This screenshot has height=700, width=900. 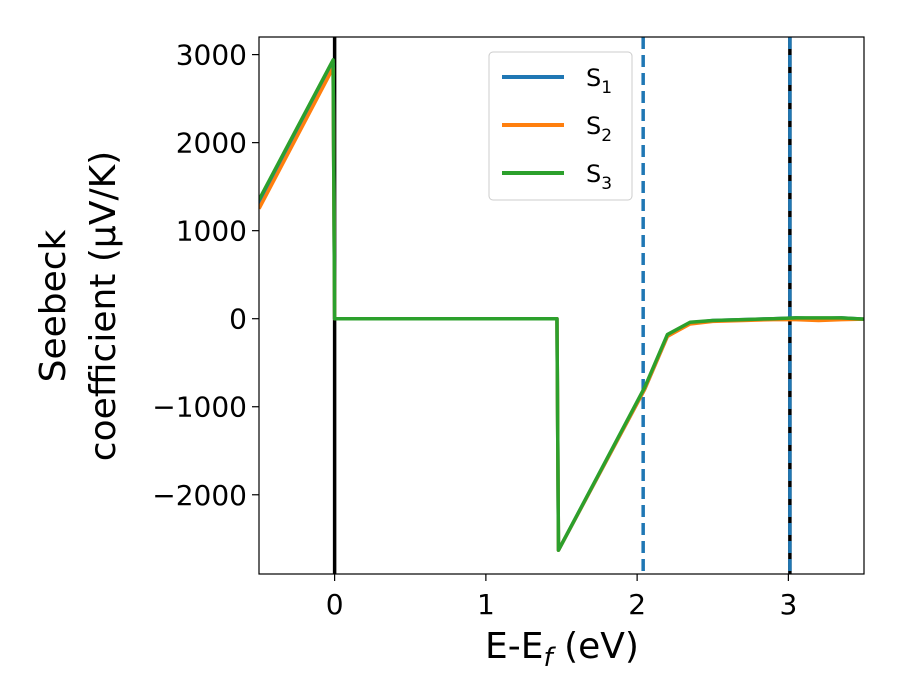 What do you see at coordinates (335, 604) in the screenshot?
I see `x-tick-label-0: 0` at bounding box center [335, 604].